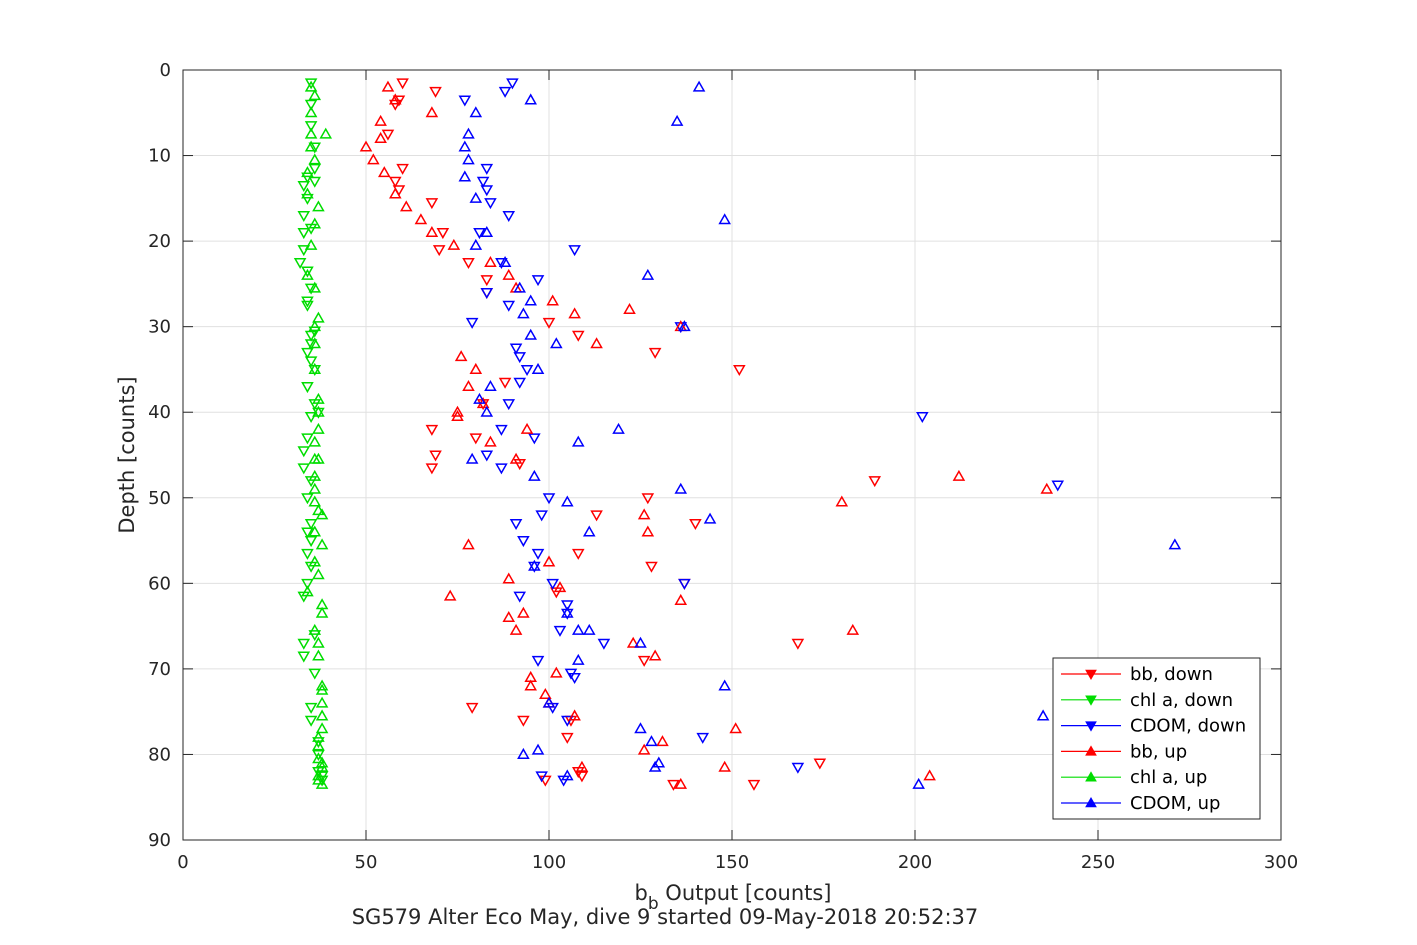 This screenshot has width=1417, height=945. What do you see at coordinates (159, 754) in the screenshot?
I see `y-tick-label: 80` at bounding box center [159, 754].